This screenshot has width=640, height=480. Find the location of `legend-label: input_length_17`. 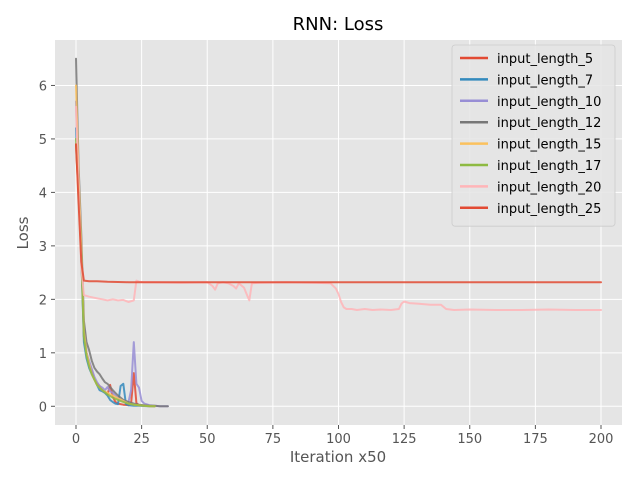

legend-label: input_length_17 is located at coordinates (549, 166).